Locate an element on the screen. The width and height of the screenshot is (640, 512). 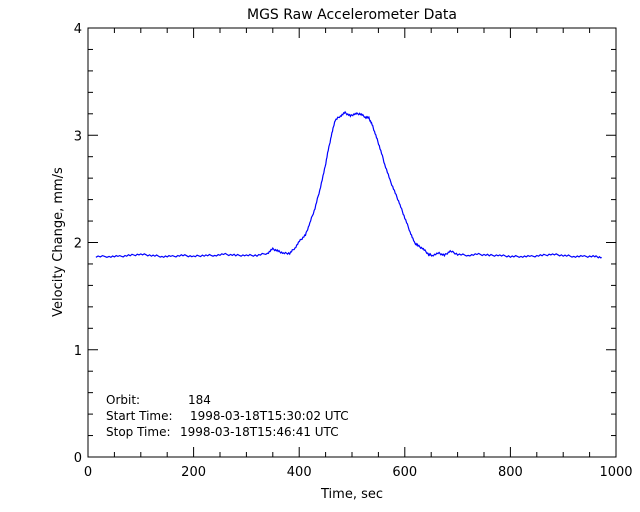
x-tick-label: 1000 is located at coordinates (615, 472).